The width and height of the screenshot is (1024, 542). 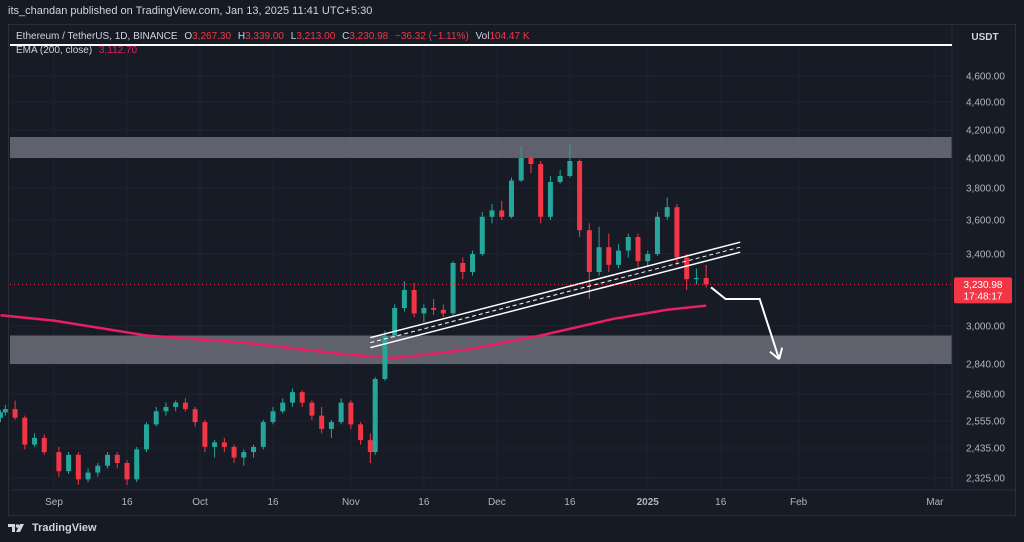 What do you see at coordinates (774, 355) in the screenshot?
I see `projection-arrowhead` at bounding box center [774, 355].